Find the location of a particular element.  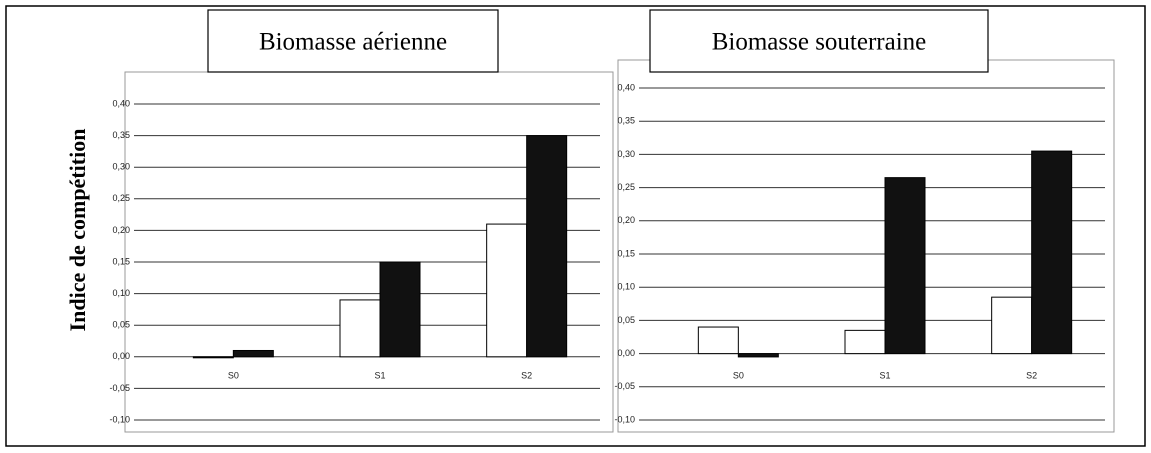

chart-title: Biomasse aérienne is located at coordinates (353, 42).